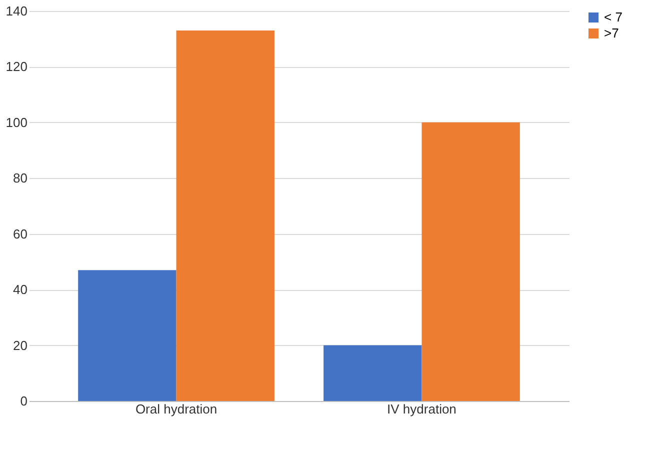  What do you see at coordinates (17, 122) in the screenshot?
I see `y-tick-label: 100` at bounding box center [17, 122].